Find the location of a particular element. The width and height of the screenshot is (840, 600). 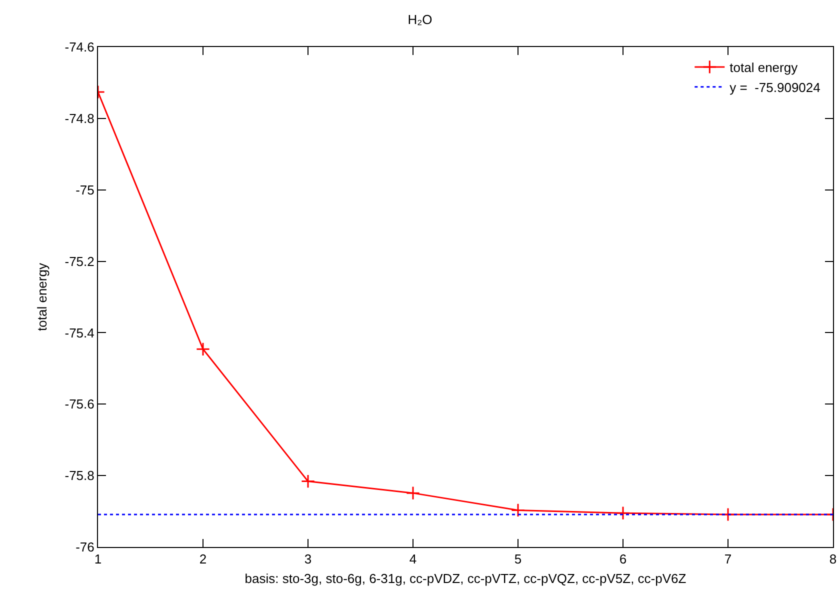

x-tick-label: 1 is located at coordinates (98, 559).